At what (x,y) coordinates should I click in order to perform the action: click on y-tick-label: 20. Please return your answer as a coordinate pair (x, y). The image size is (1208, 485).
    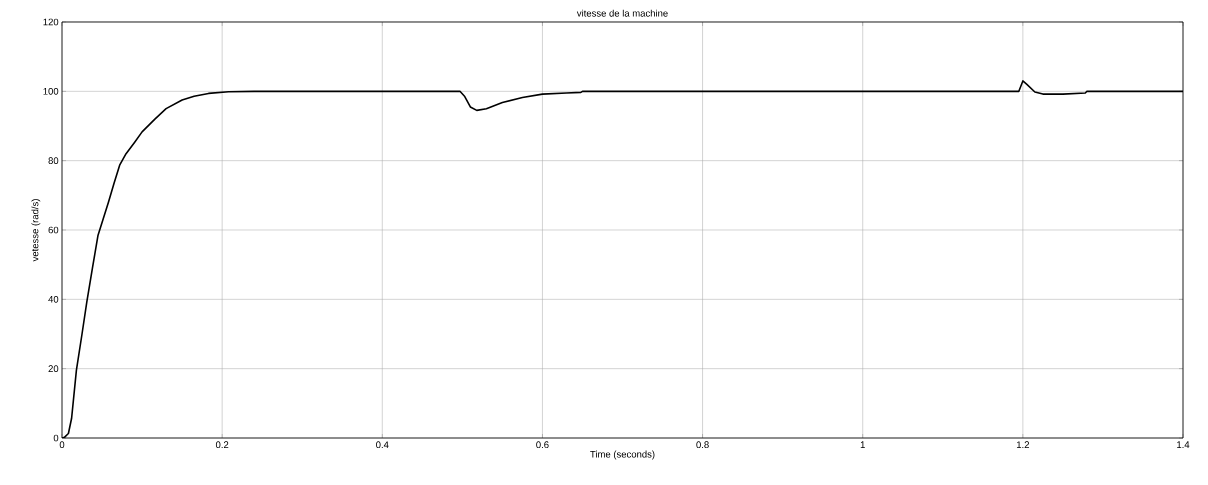
    Looking at the image, I should click on (53, 369).